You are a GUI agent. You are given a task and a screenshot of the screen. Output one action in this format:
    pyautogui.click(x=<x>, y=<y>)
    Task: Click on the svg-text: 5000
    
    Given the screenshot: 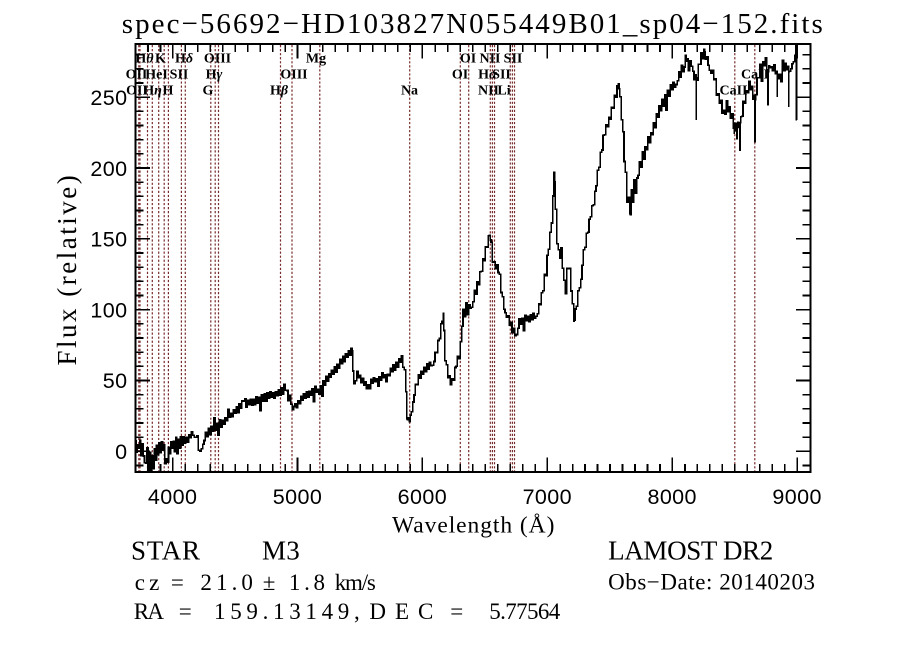 What is the action you would take?
    pyautogui.click(x=297, y=497)
    